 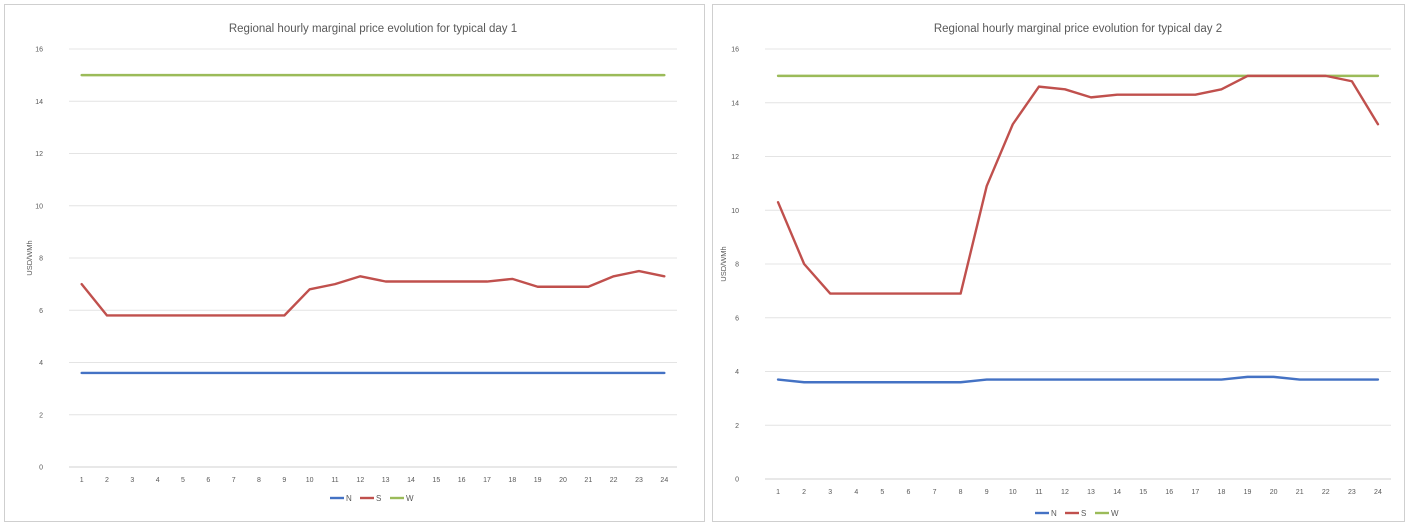 I want to click on series-line-s, so click(x=373, y=293).